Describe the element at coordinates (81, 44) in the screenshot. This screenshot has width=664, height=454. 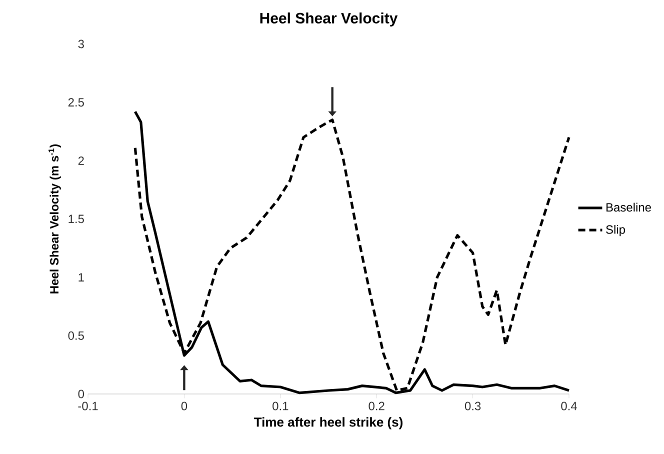
I see `y-tick-label: 3` at that location.